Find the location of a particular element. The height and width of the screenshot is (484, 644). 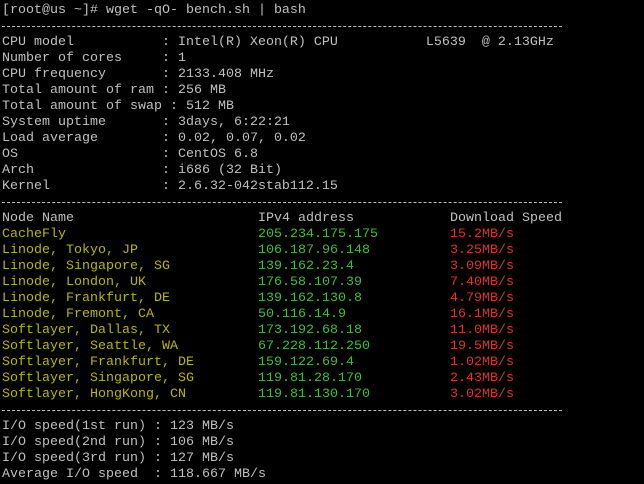

system-info: Total amount of ram : 256 MB is located at coordinates (114, 90).